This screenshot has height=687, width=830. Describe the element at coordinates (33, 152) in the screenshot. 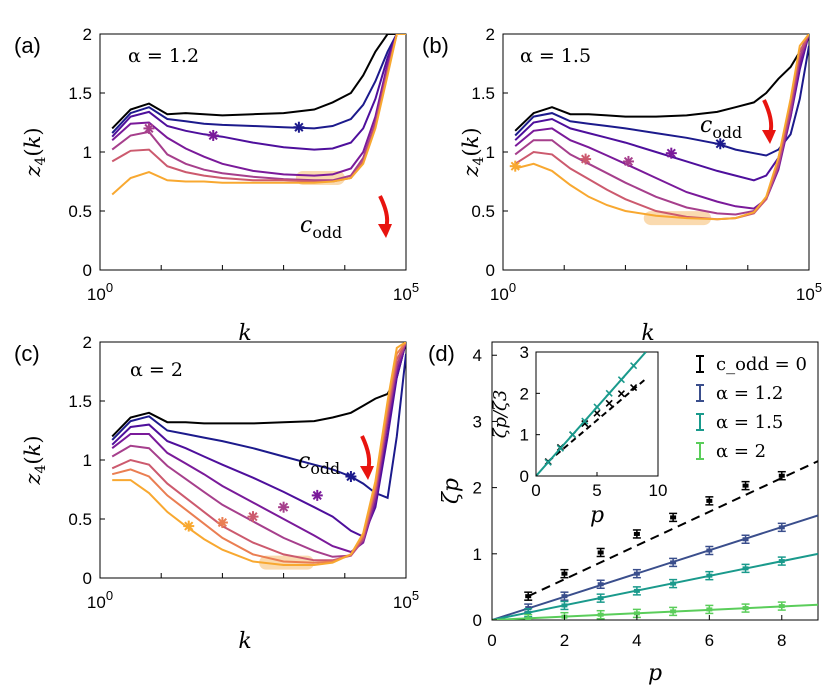

I see `y-axis-label-part: (` at that location.